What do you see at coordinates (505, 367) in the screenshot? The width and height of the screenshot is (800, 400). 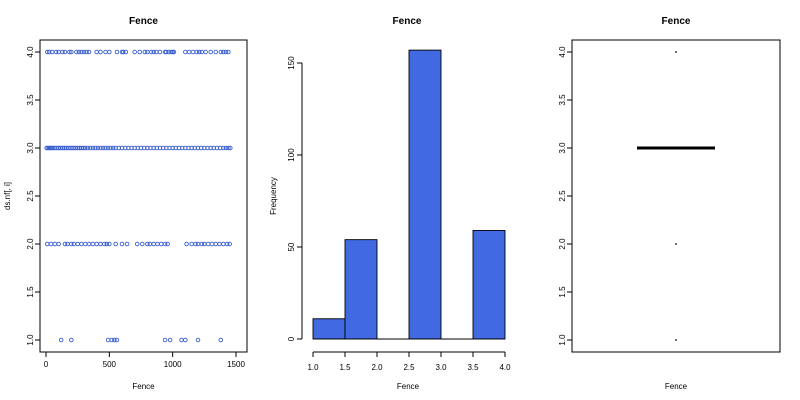 I see `x-tick-label: 4.0` at bounding box center [505, 367].